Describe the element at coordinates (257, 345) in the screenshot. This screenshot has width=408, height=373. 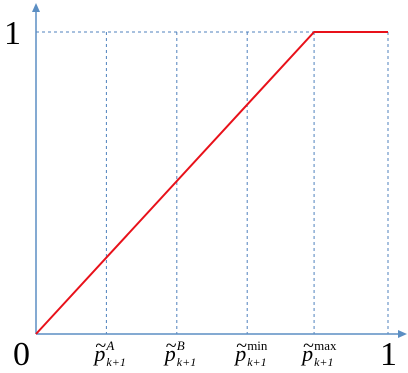
I see `x-tick-superscript: min` at that location.